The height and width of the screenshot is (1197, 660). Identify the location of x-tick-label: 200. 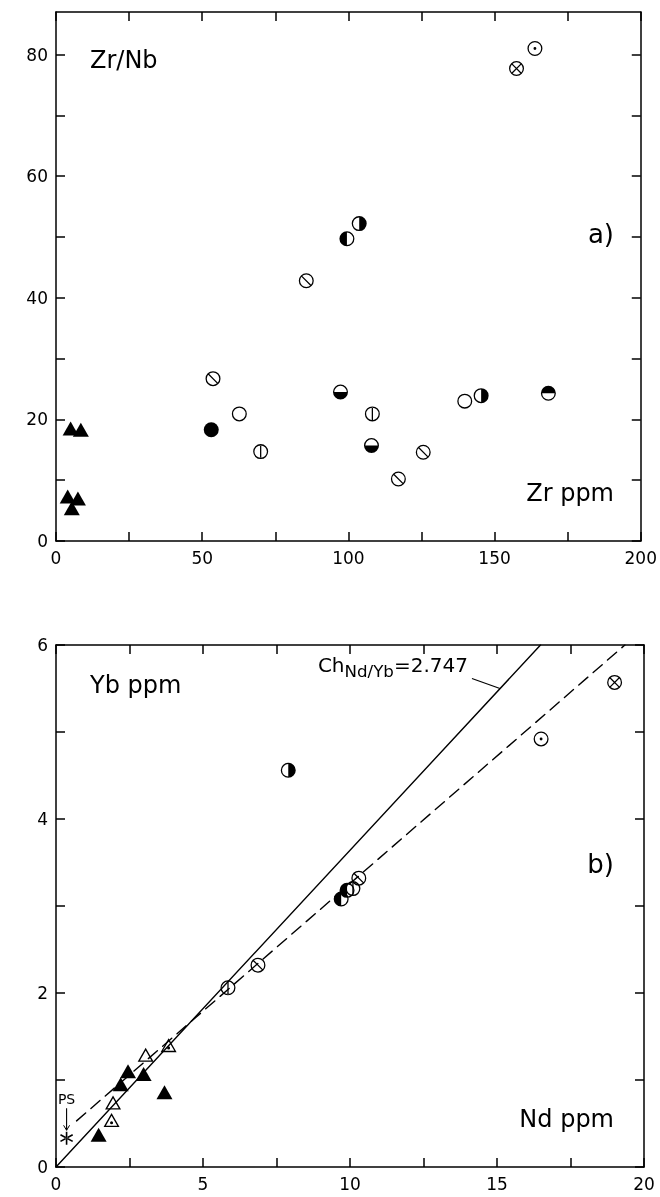
(640, 557).